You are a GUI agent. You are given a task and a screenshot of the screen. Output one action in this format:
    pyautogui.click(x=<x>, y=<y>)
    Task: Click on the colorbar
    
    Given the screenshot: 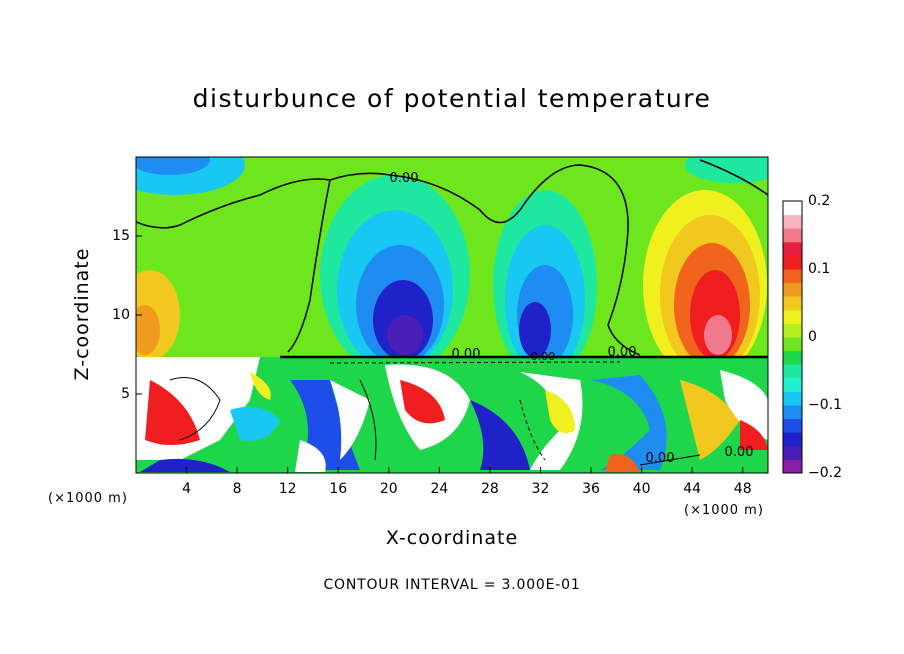 What is the action you would take?
    pyautogui.click(x=792, y=337)
    